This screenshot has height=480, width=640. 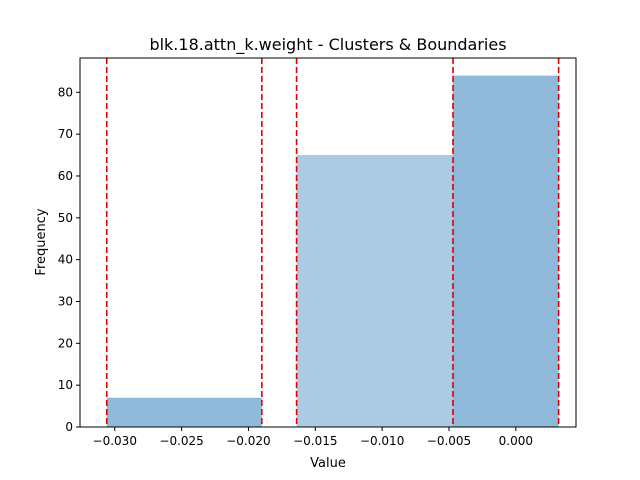 I want to click on y-axis-ticks: 0 10 20 30 40 50 60 70 80, so click(x=69, y=259).